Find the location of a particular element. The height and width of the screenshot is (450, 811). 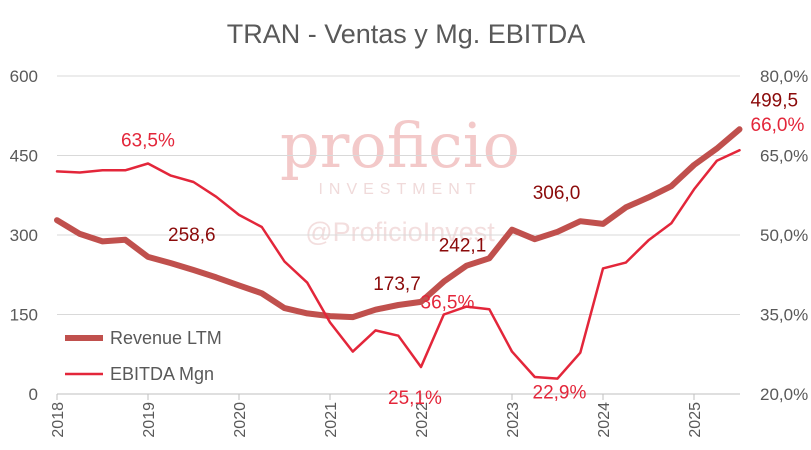

data-label: 258,6 is located at coordinates (192, 235).